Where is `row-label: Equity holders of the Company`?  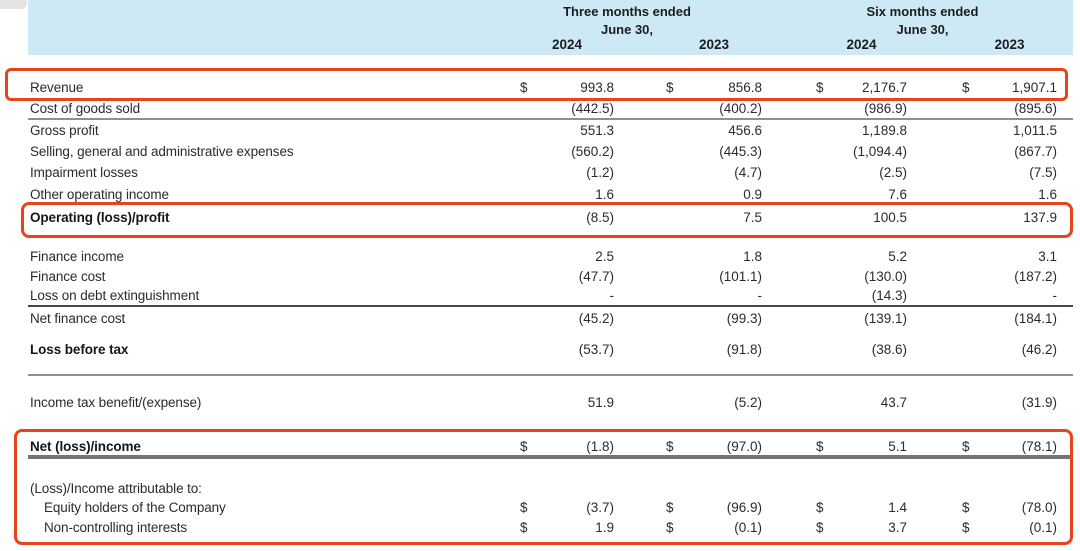 row-label: Equity holders of the Company is located at coordinates (135, 507).